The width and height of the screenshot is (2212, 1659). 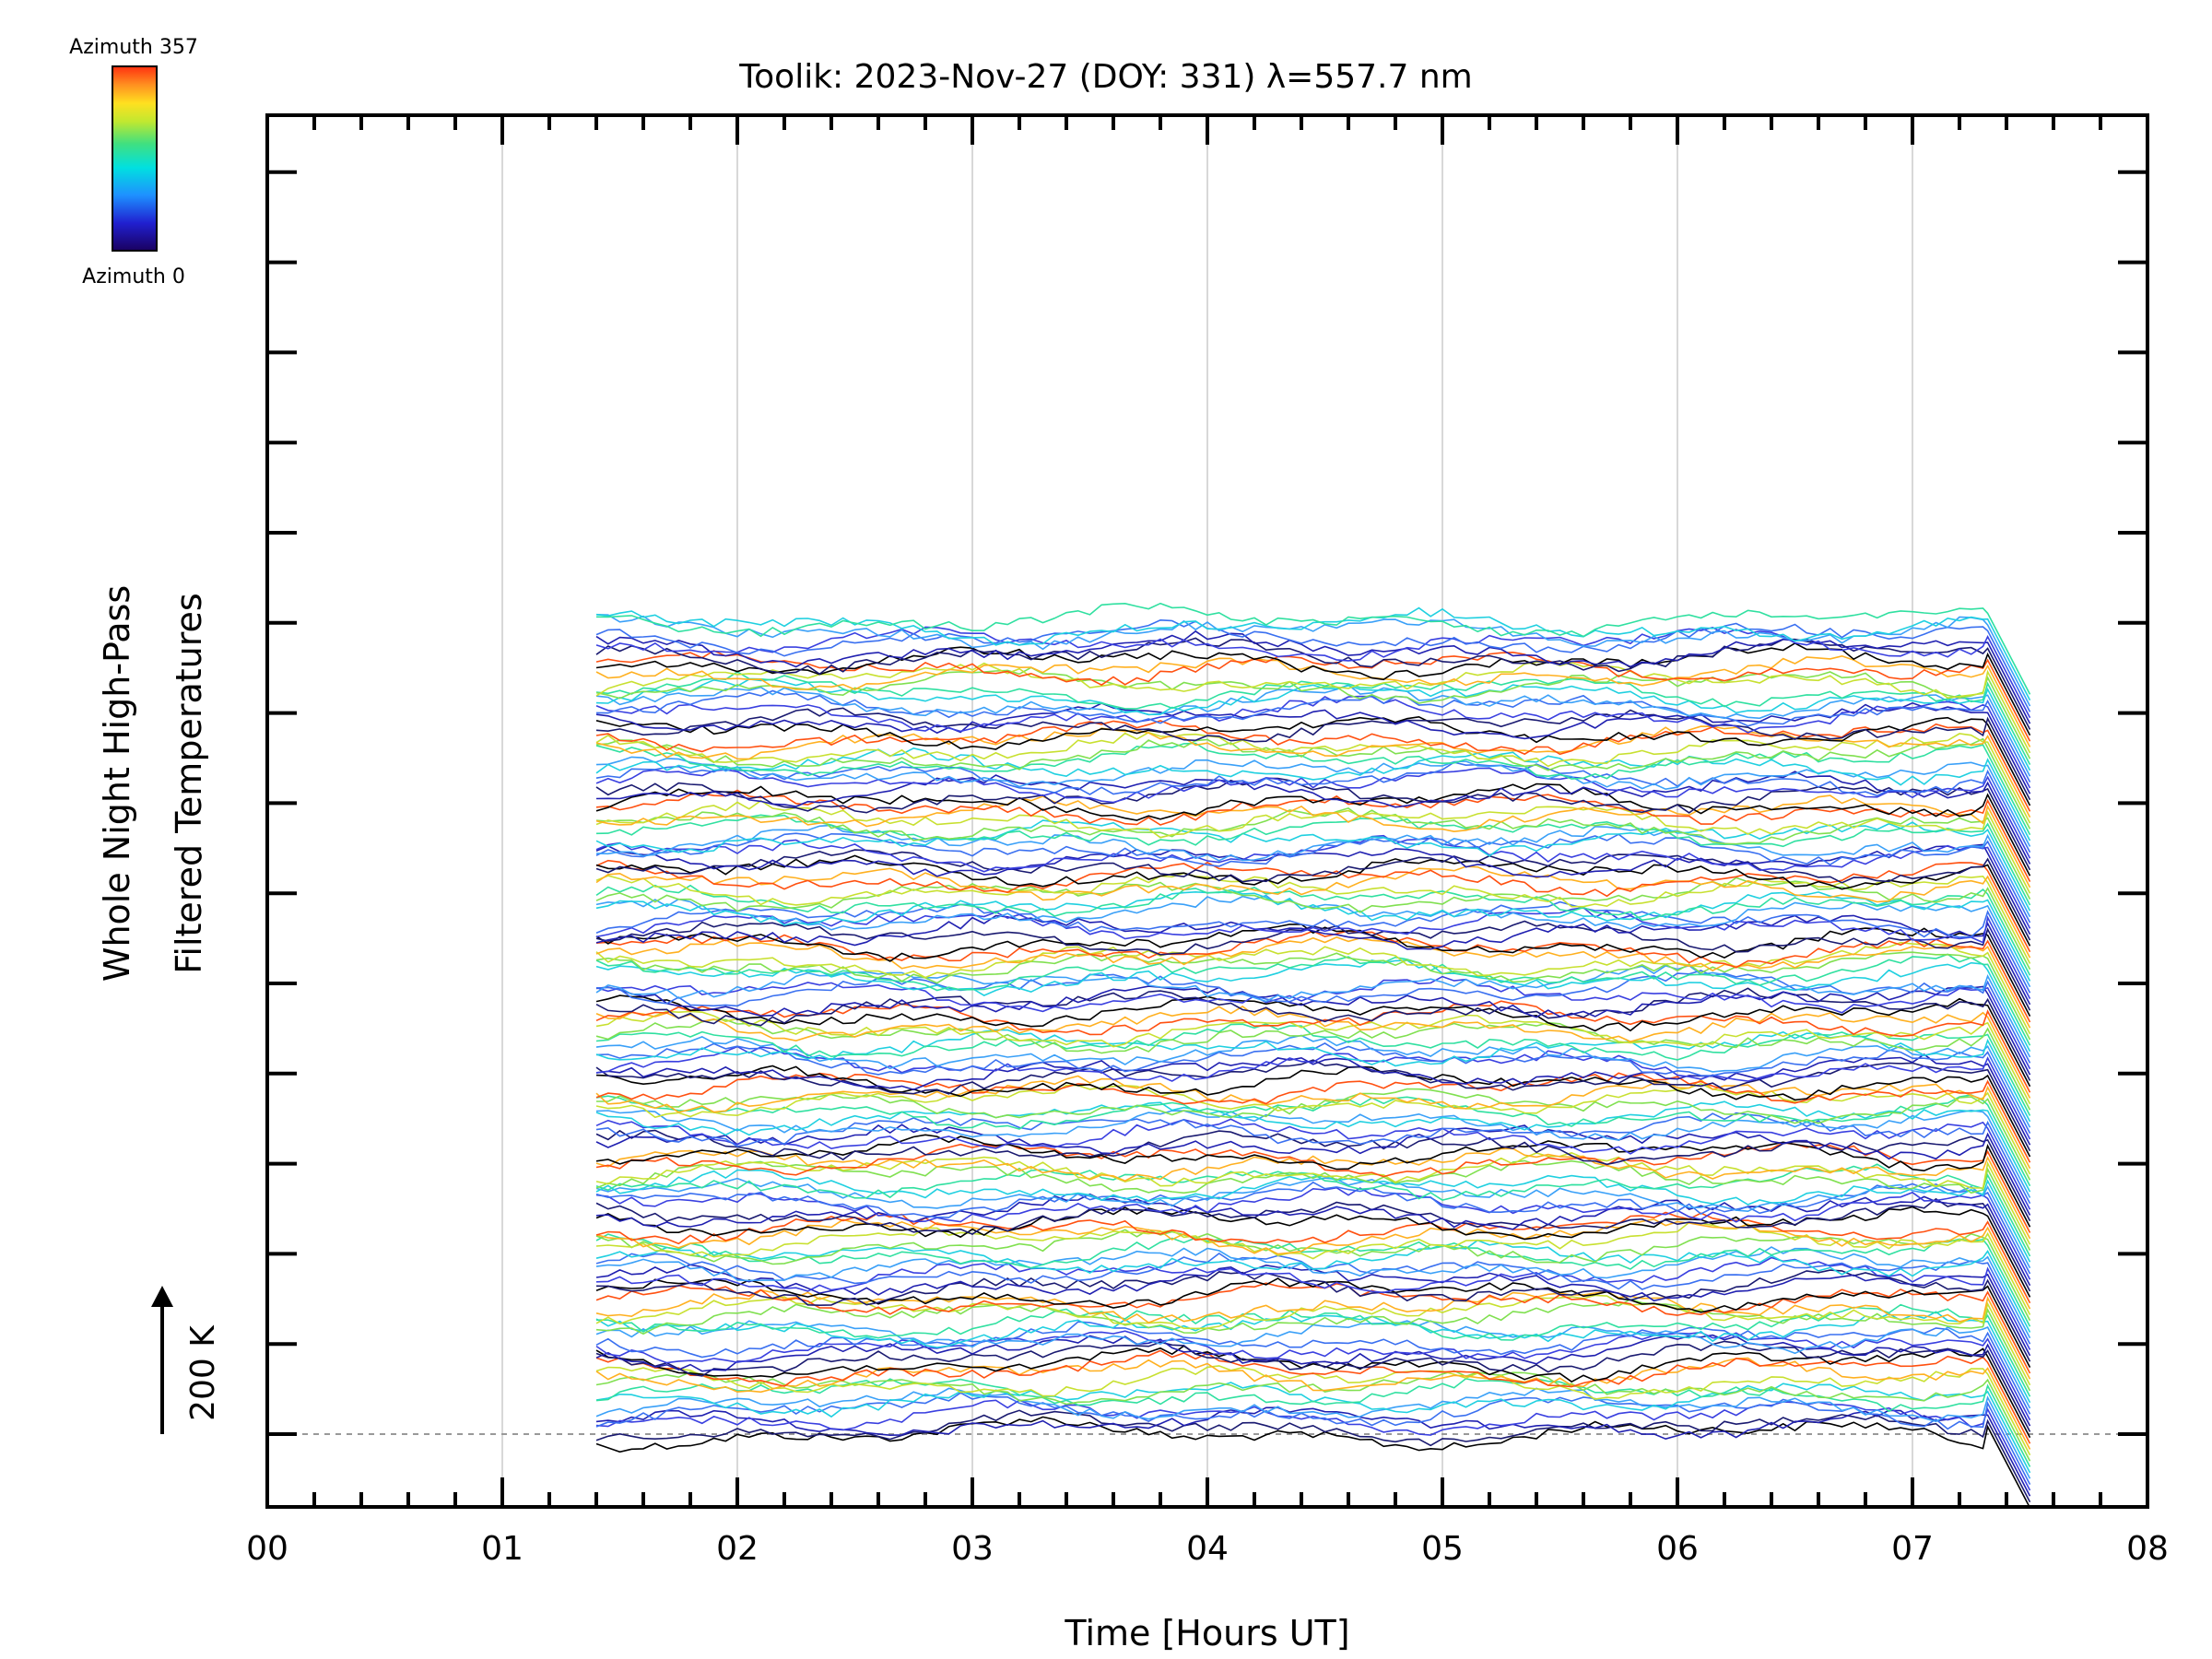 What do you see at coordinates (2147, 1549) in the screenshot?
I see `x-tick-label: 08` at bounding box center [2147, 1549].